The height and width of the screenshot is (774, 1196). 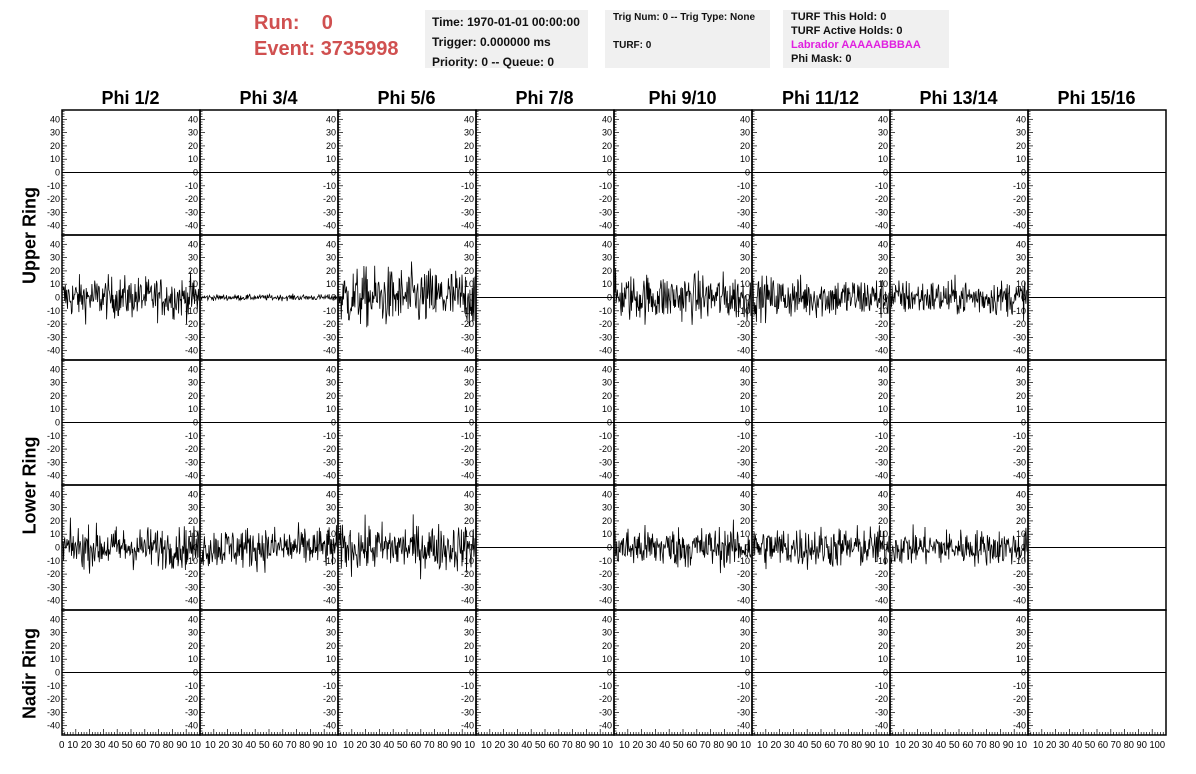 I want to click on column-header: Phi 13/14, so click(x=958, y=98).